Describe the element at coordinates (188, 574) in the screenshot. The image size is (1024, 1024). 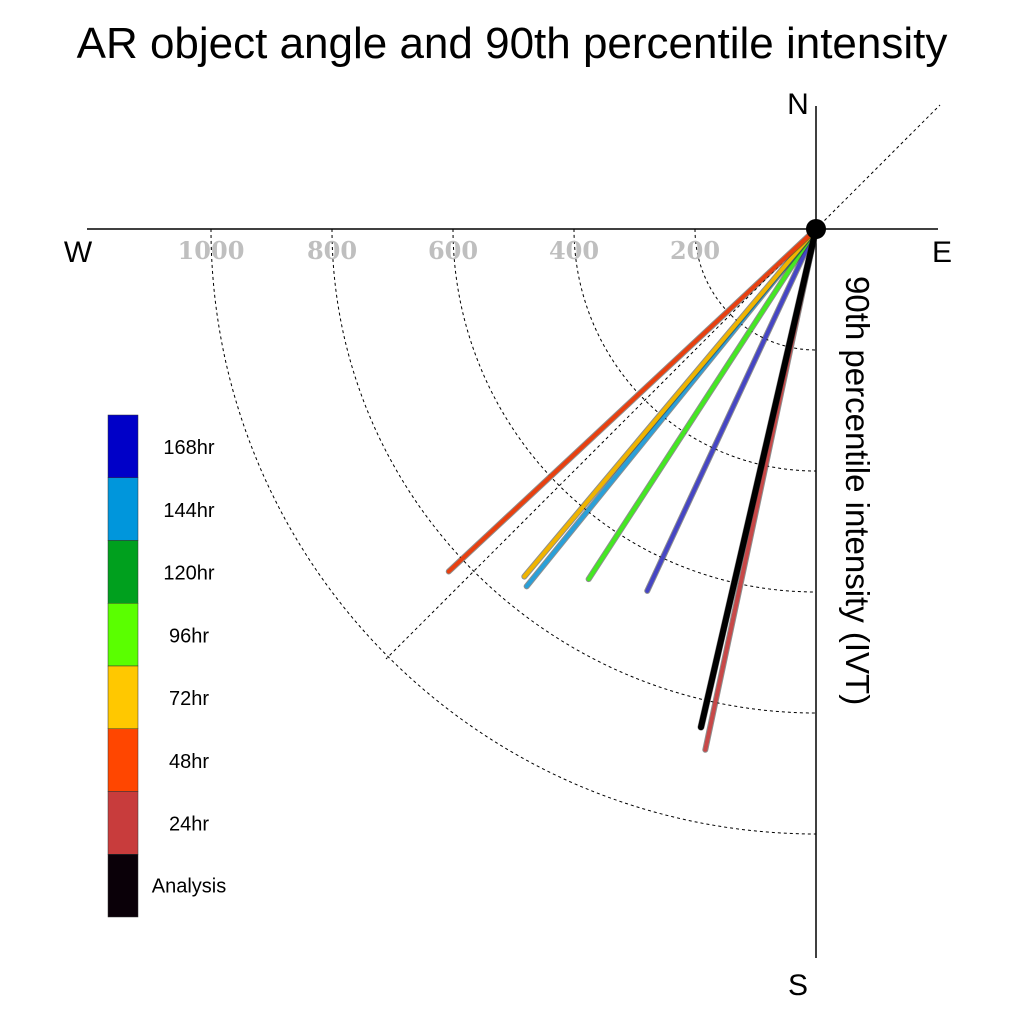
I see `legend-label-120hr: 120hr` at that location.